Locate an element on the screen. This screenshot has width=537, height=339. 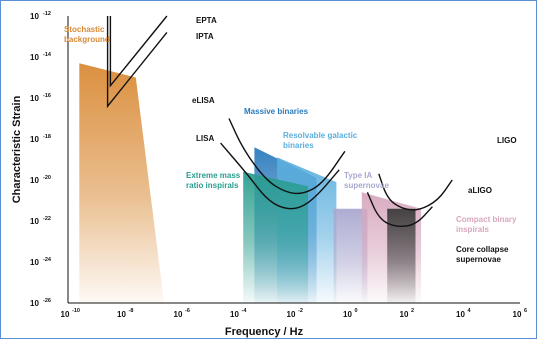
x-tick-exponent: 6 is located at coordinates (525, 311).